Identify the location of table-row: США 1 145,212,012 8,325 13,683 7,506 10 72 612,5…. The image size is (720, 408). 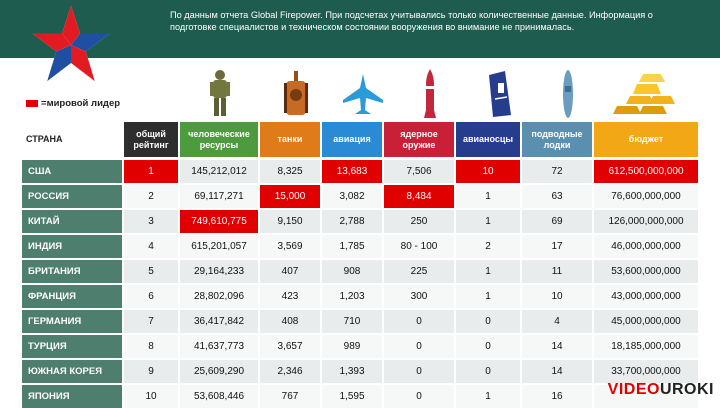
(360, 171).